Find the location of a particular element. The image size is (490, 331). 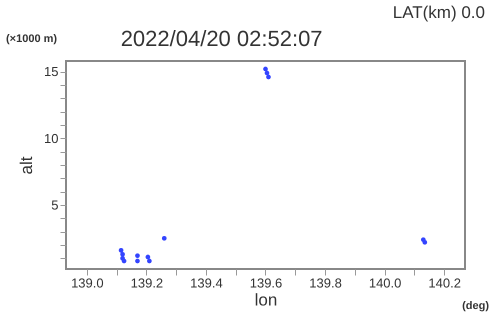

y-tick-label: 10 is located at coordinates (51, 138).